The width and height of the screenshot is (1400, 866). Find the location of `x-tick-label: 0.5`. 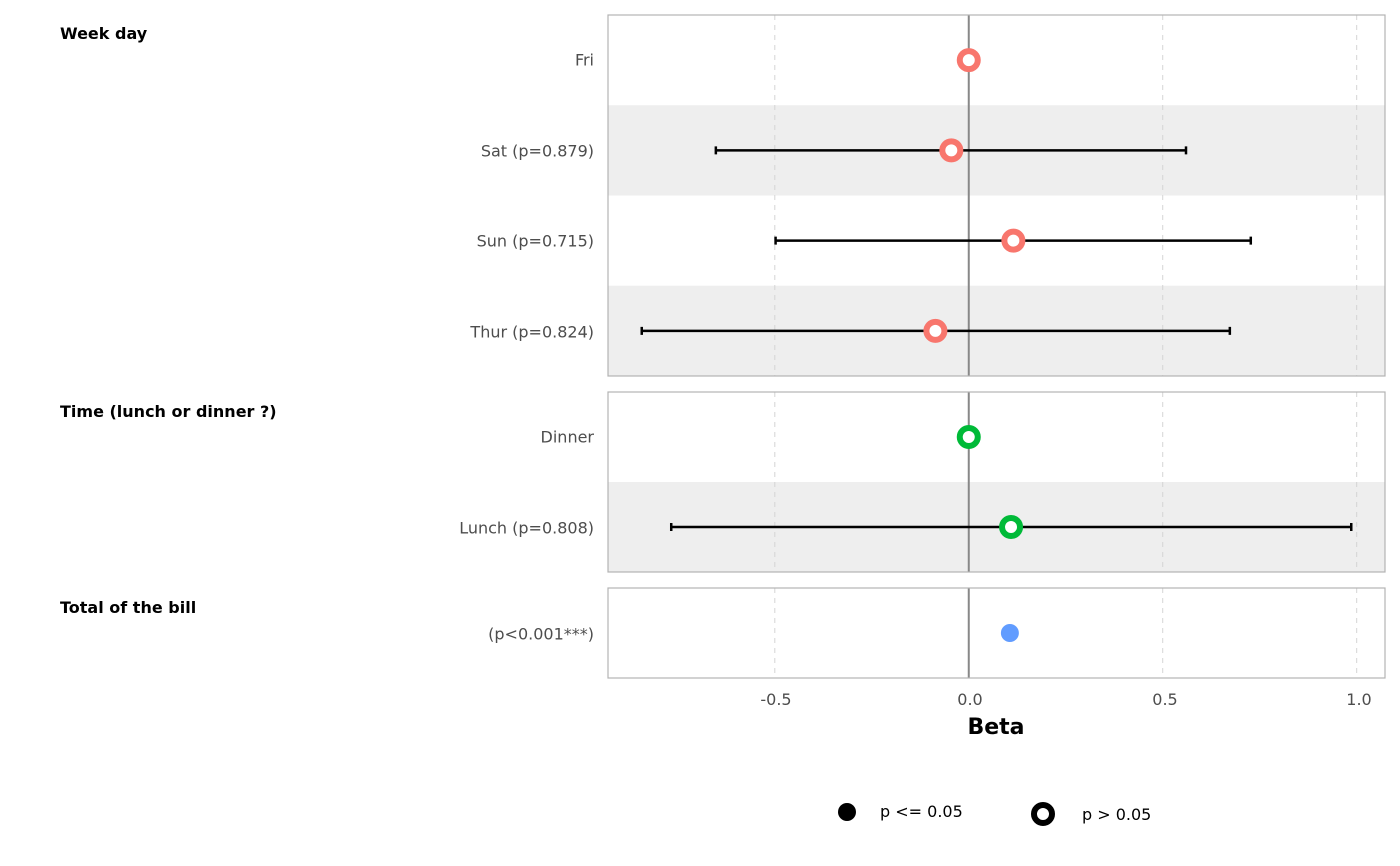

x-tick-label: 0.5 is located at coordinates (1165, 699).